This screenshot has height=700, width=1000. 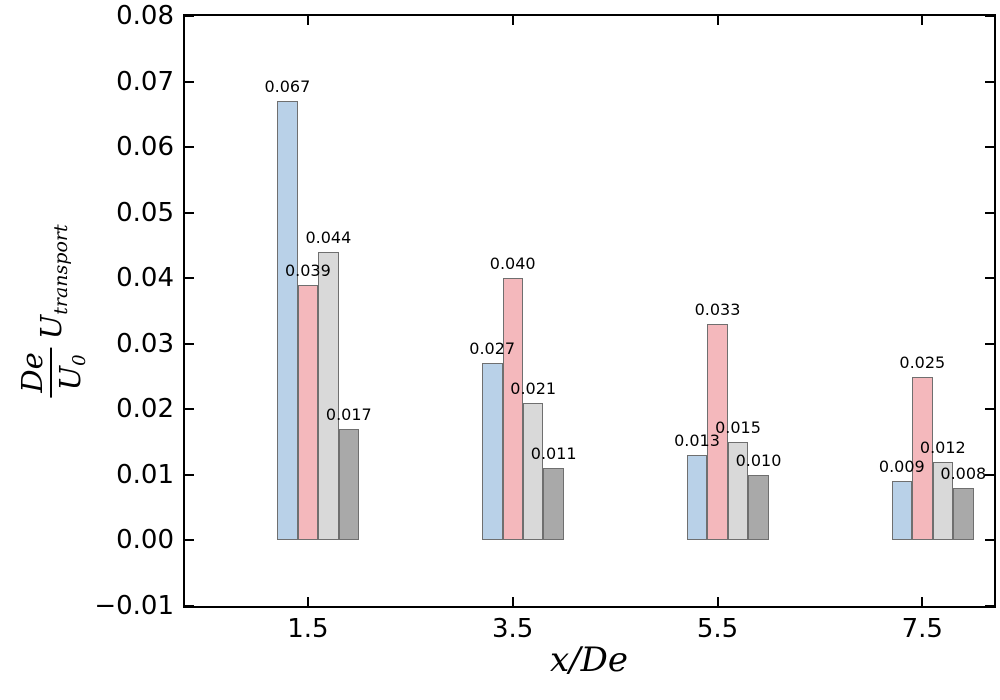 What do you see at coordinates (145, 343) in the screenshot?
I see `y-tick-label: 0.03` at bounding box center [145, 343].